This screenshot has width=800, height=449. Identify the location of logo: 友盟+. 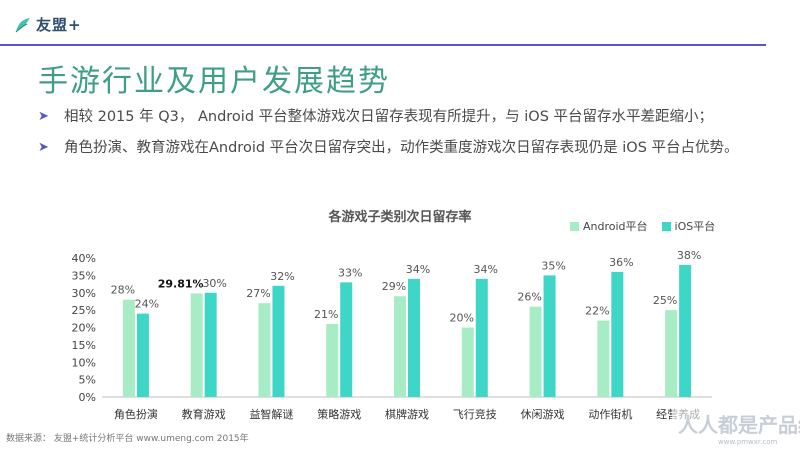
(48, 24).